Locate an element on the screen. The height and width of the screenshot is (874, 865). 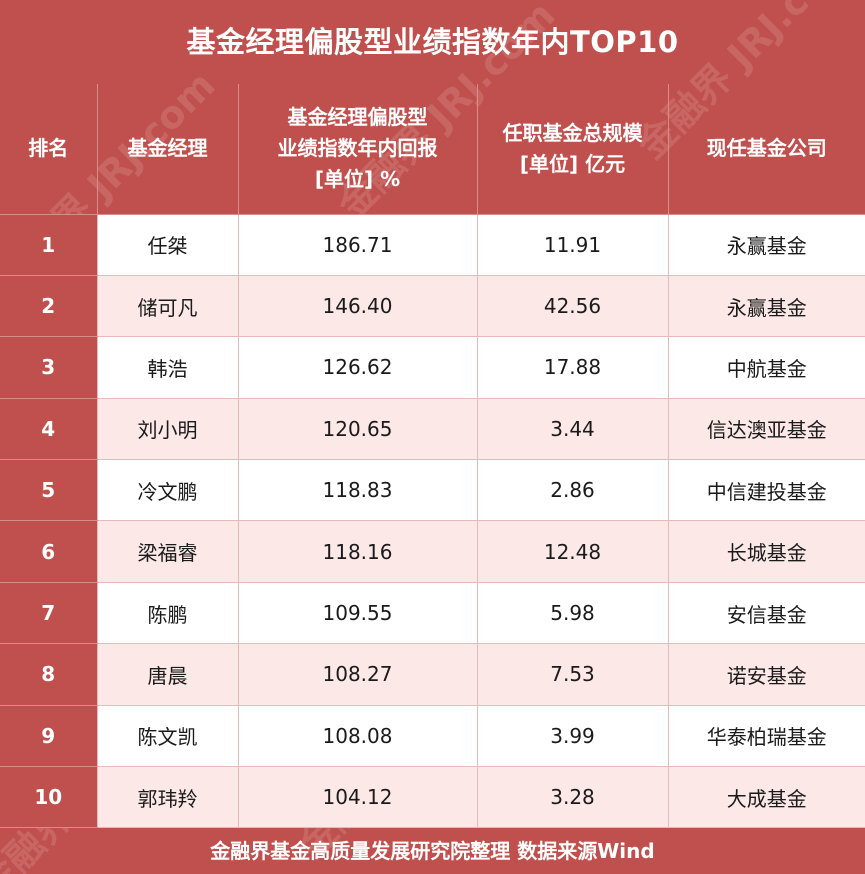
table-row: 1 任桀 186.71 11.91 永赢基金 is located at coordinates (432, 244).